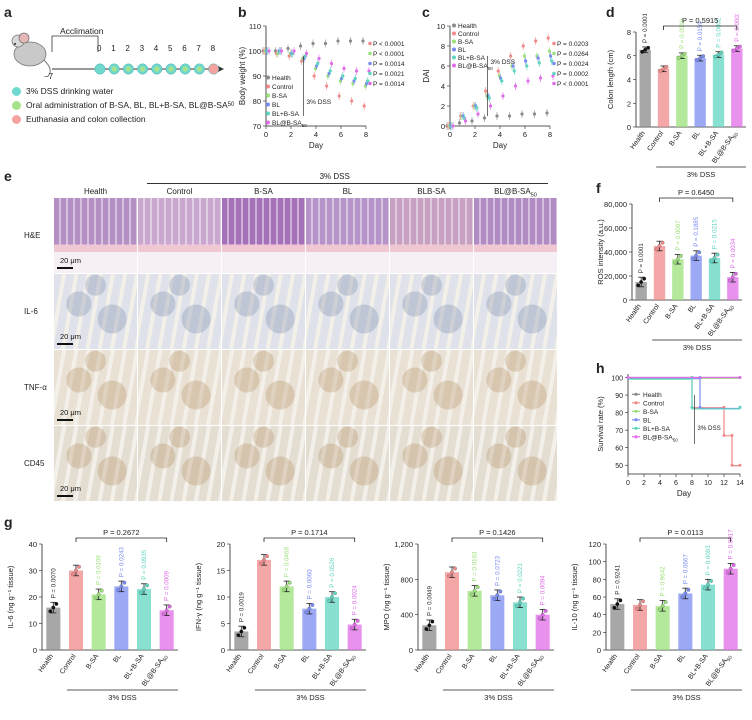  What do you see at coordinates (443, 126) in the screenshot?
I see `y-tick-label: 0` at bounding box center [443, 126].